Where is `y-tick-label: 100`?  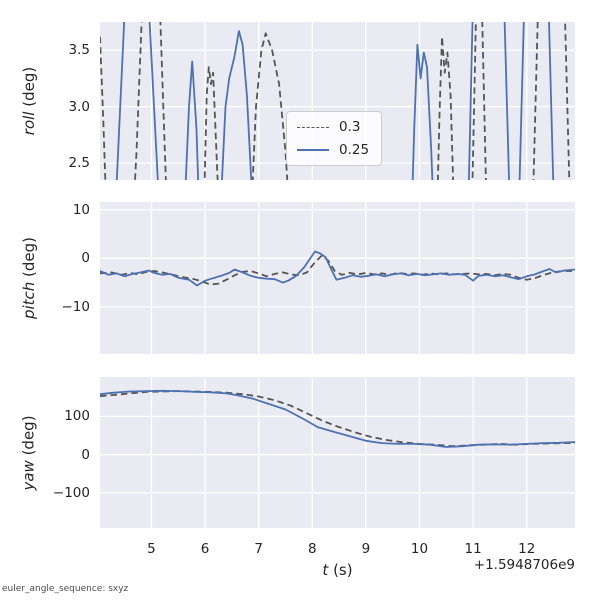
y-tick-label: 100 is located at coordinates (77, 416).